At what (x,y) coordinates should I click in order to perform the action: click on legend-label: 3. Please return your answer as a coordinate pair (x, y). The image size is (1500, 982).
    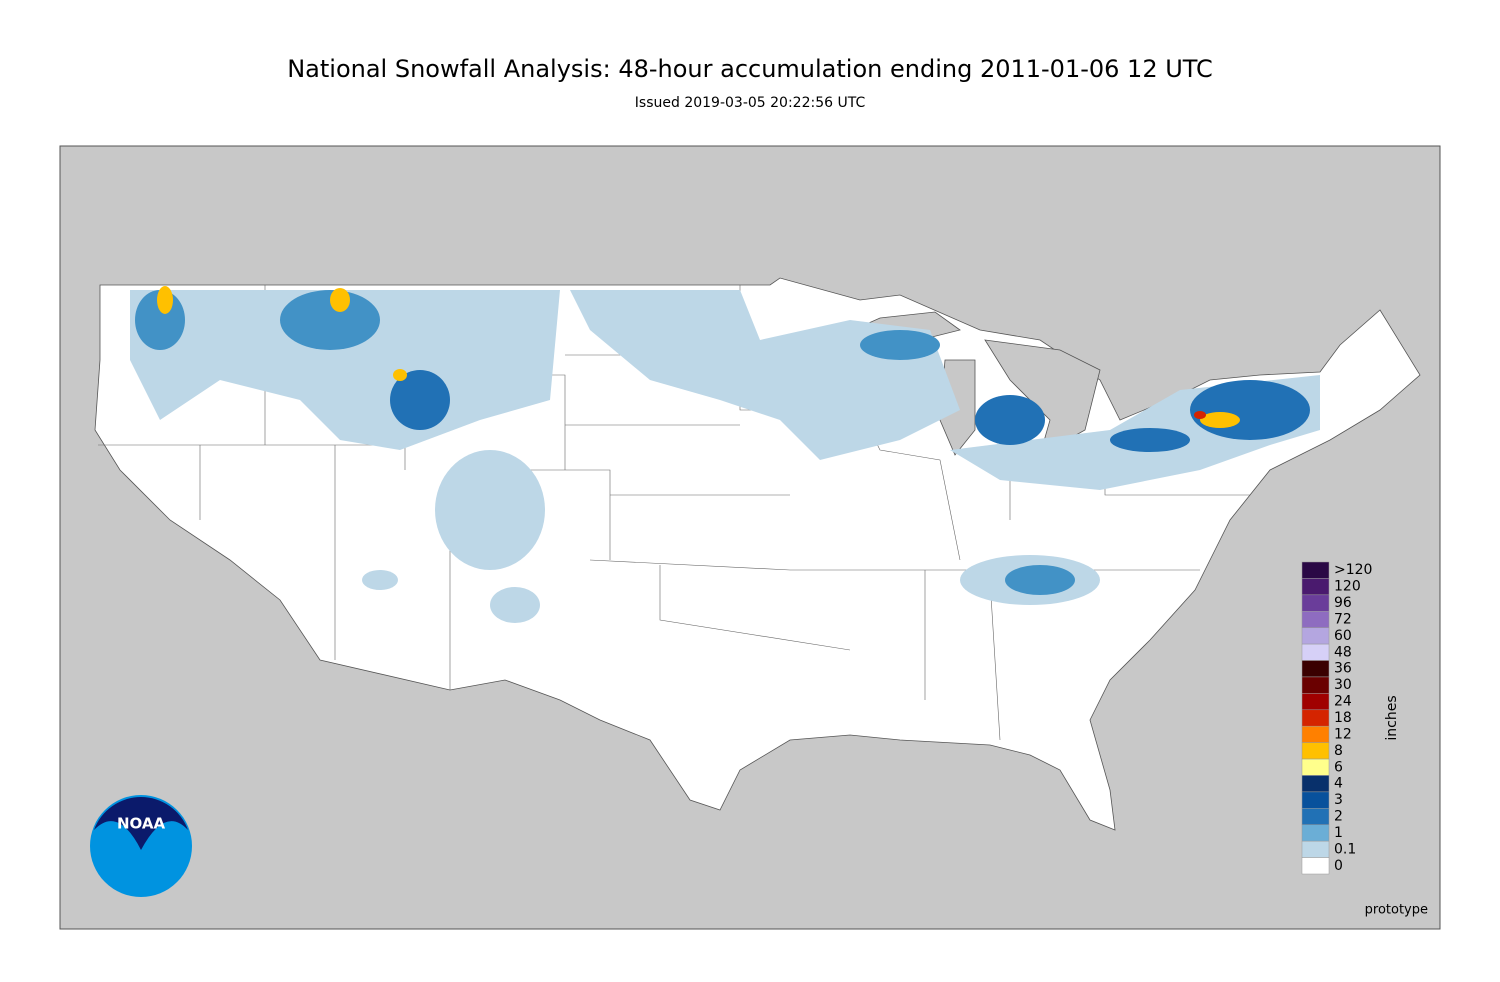
    Looking at the image, I should click on (1338, 800).